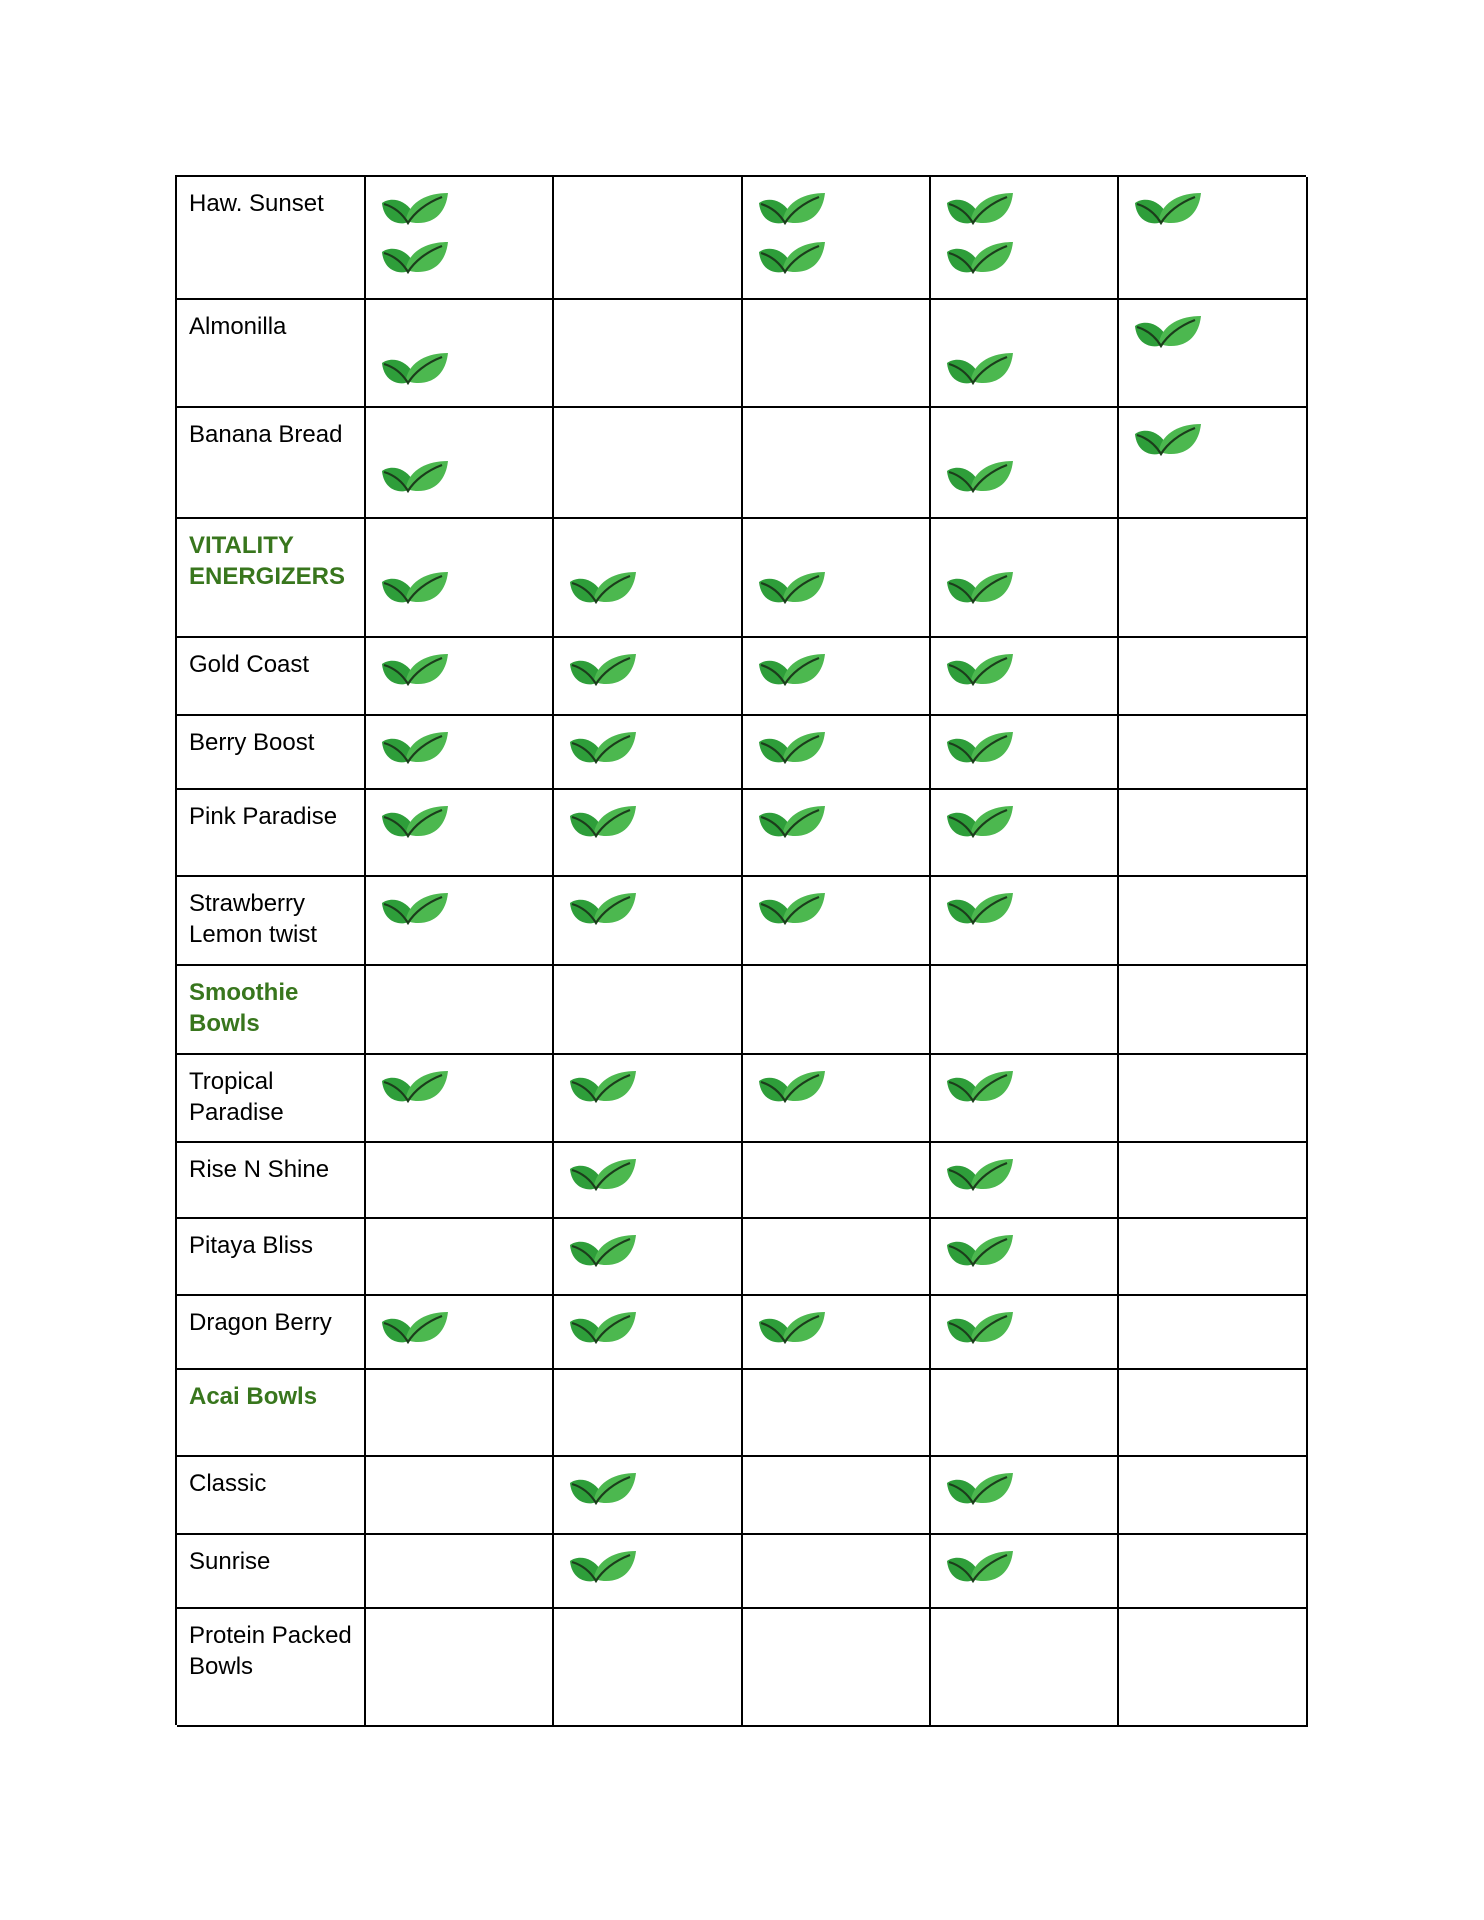 This screenshot has height=1920, width=1484. I want to click on row-label-cell: Smoothie Bowls, so click(271, 1010).